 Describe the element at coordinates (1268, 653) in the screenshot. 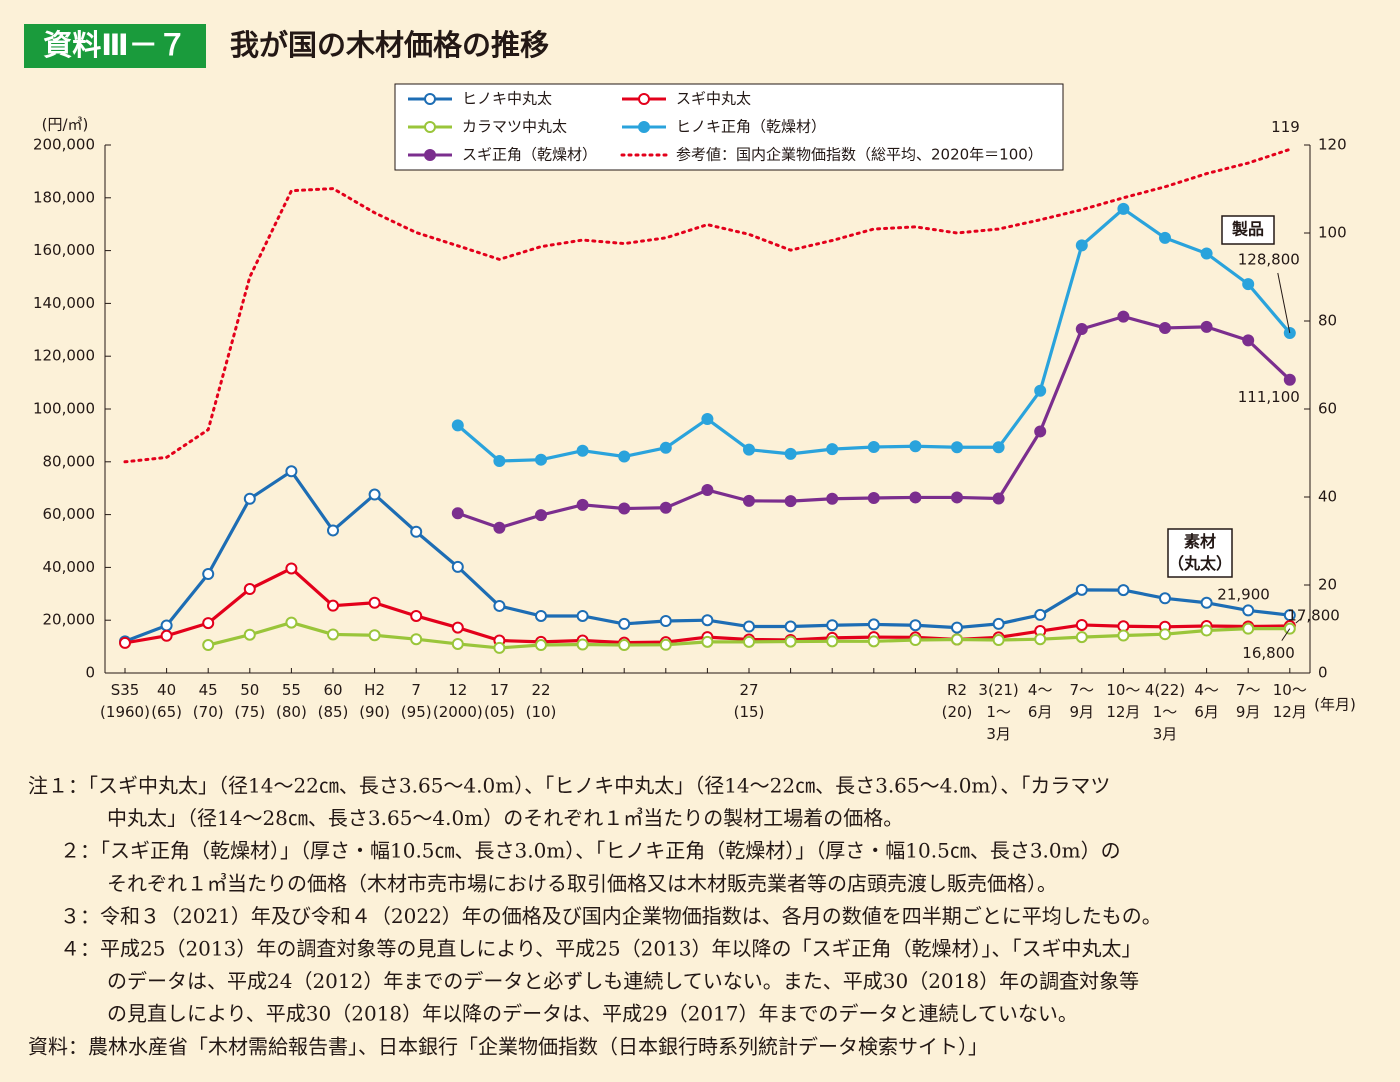

I see `value-label: 16,800` at that location.